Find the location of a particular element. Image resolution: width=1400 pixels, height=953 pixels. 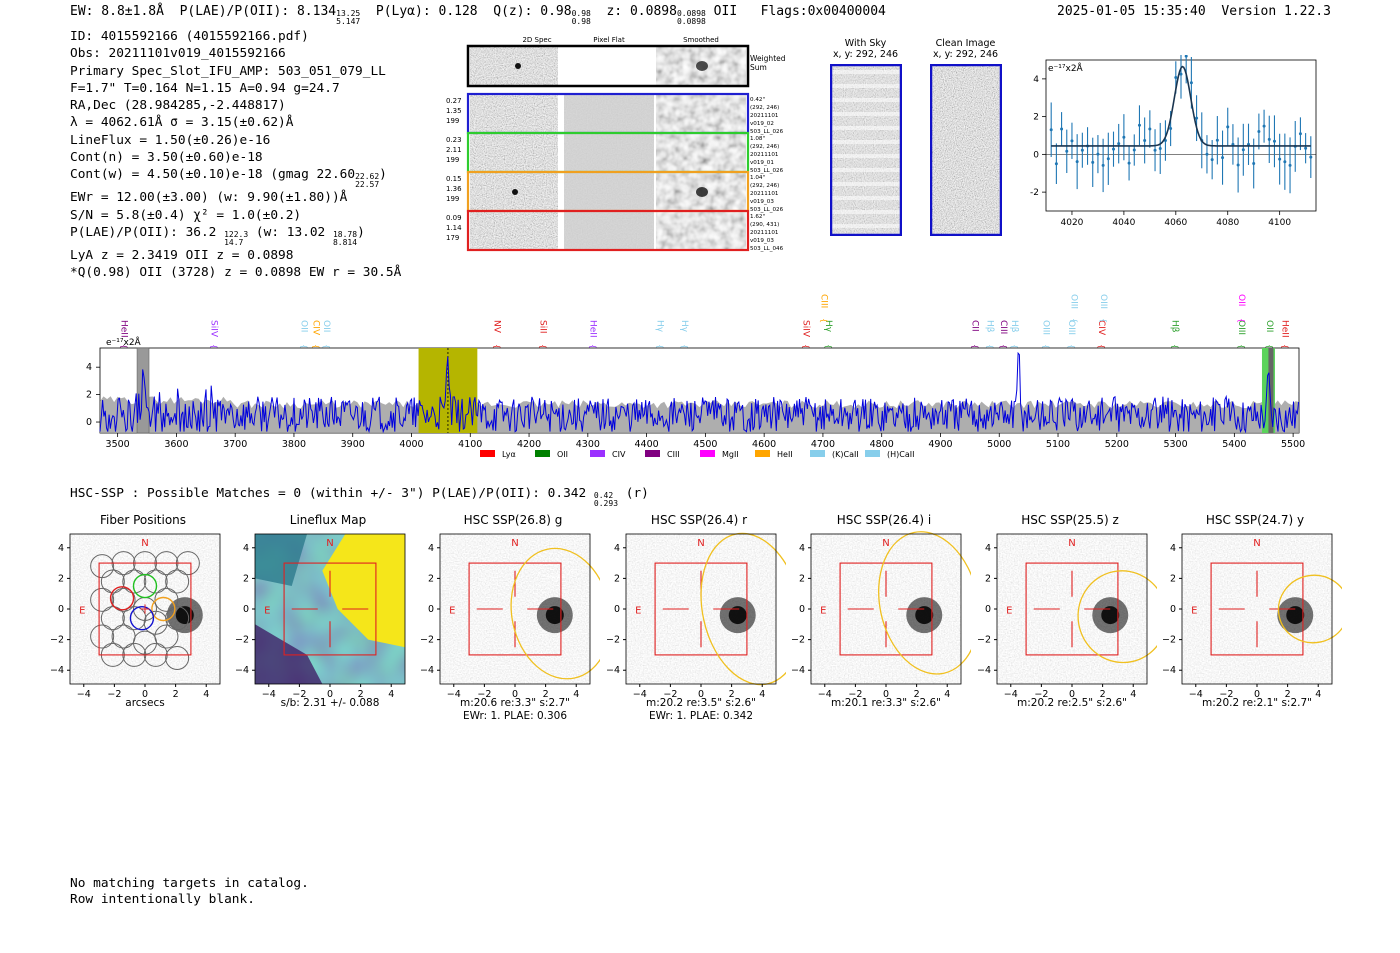

qz-hi: 0.98 is located at coordinates (581, 13).